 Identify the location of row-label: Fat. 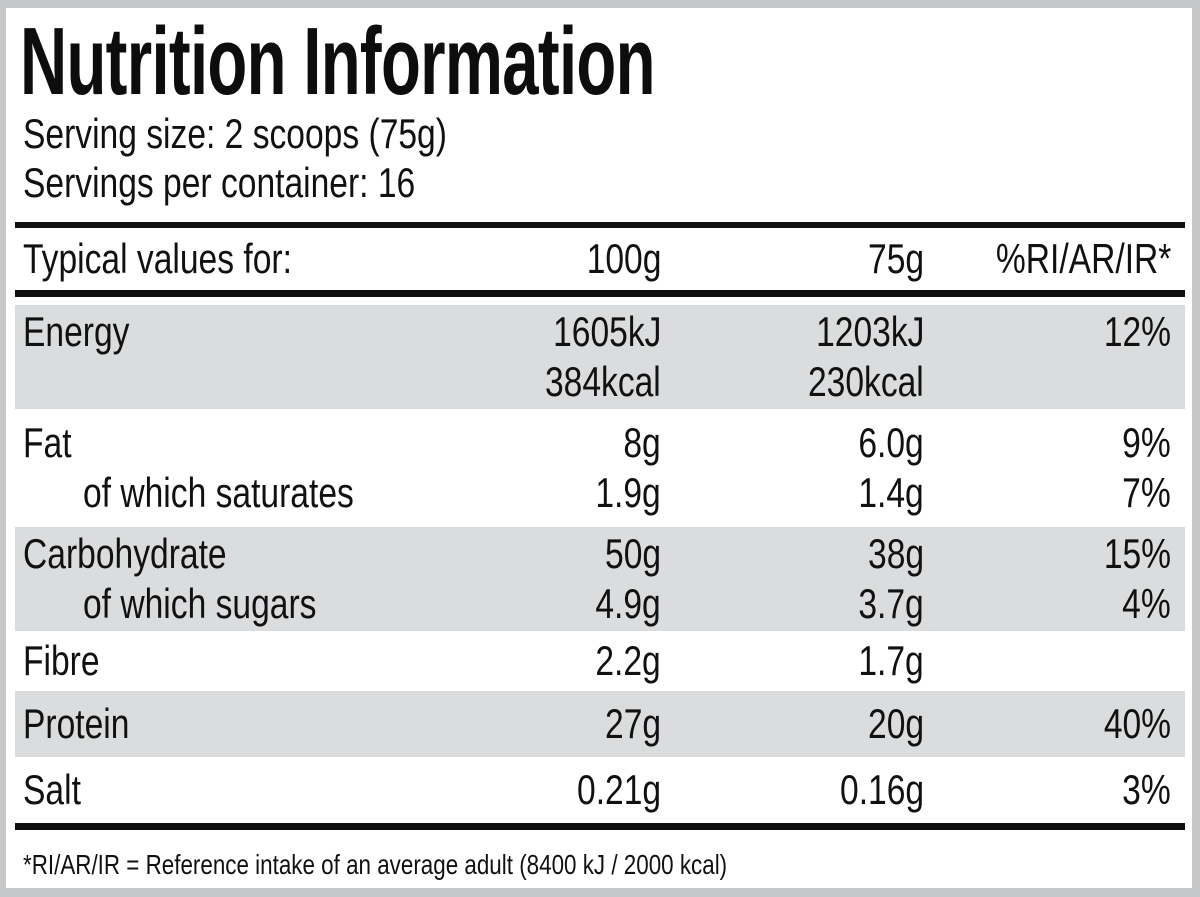
(47, 442).